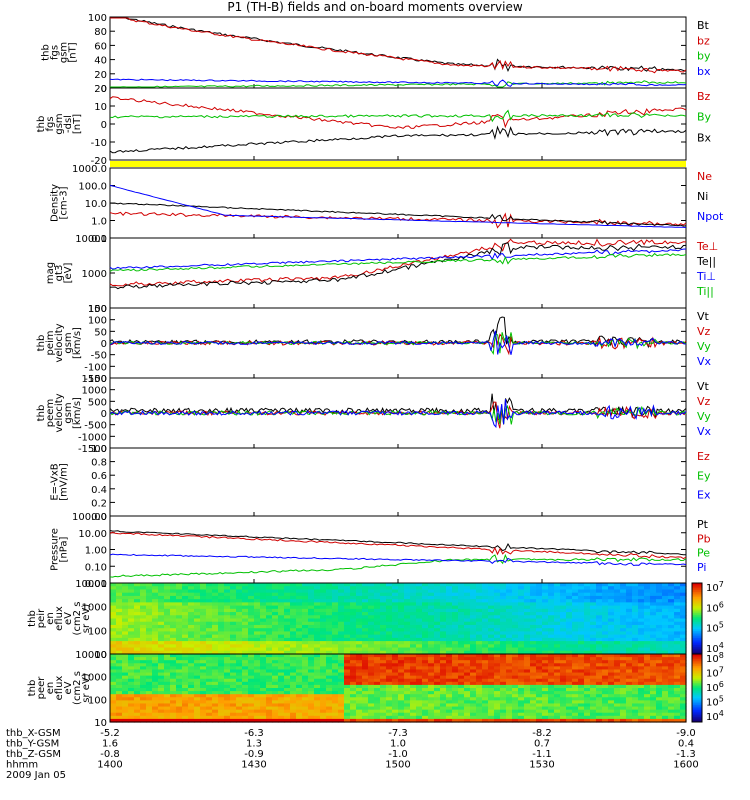 The image size is (750, 800). Describe the element at coordinates (697, 594) in the screenshot. I see `colorbar-ion` at that location.